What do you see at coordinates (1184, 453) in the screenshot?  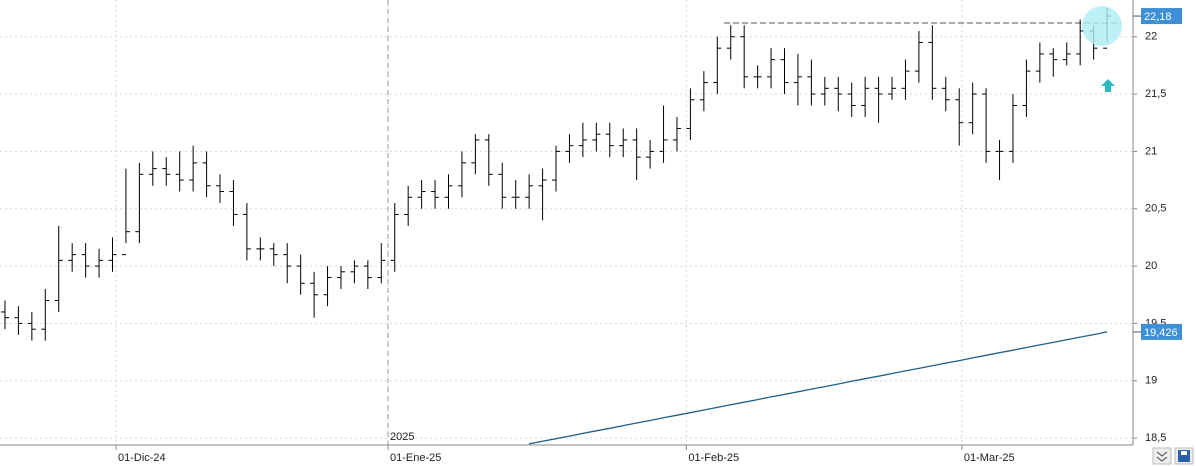 I see `save-icon-label` at bounding box center [1184, 453].